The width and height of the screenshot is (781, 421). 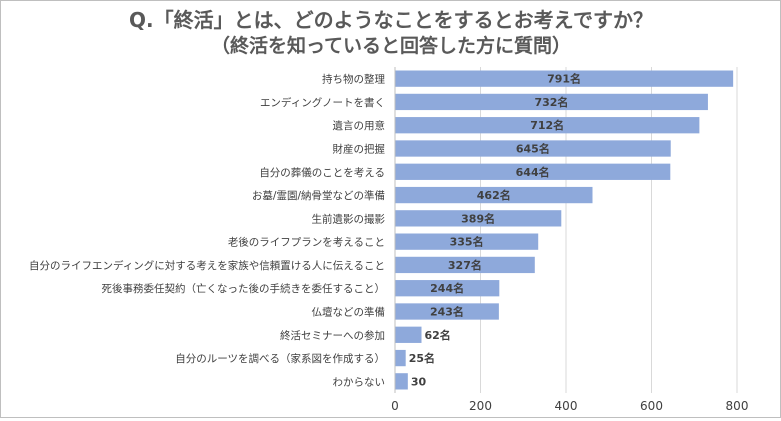 I want to click on category-label: 生前遺影の撮影, so click(x=349, y=218).